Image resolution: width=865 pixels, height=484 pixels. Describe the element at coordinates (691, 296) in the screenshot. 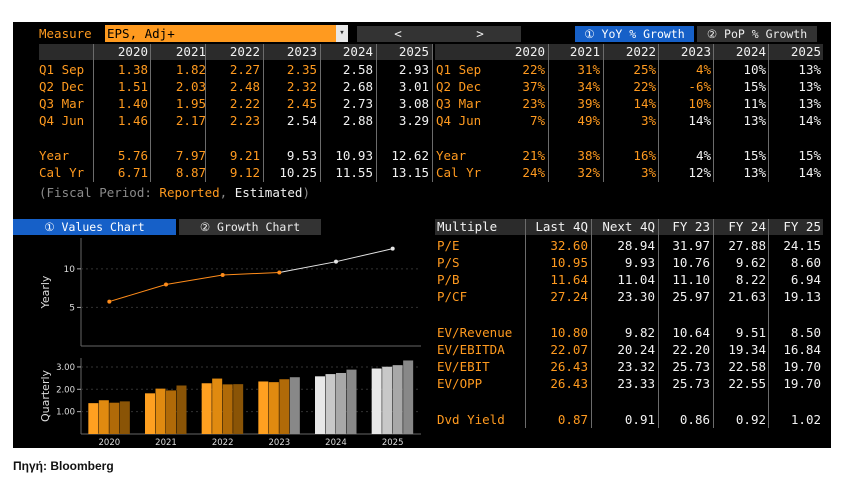

I see `multiple-value-cell: 25.97` at that location.